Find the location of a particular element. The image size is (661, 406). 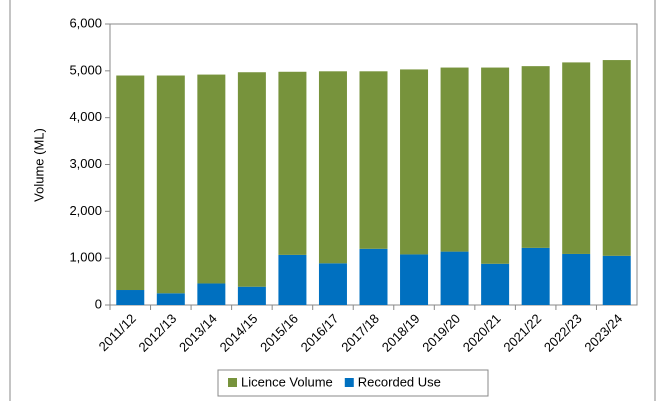

x-tick-label: 2021/22 is located at coordinates (522, 333).